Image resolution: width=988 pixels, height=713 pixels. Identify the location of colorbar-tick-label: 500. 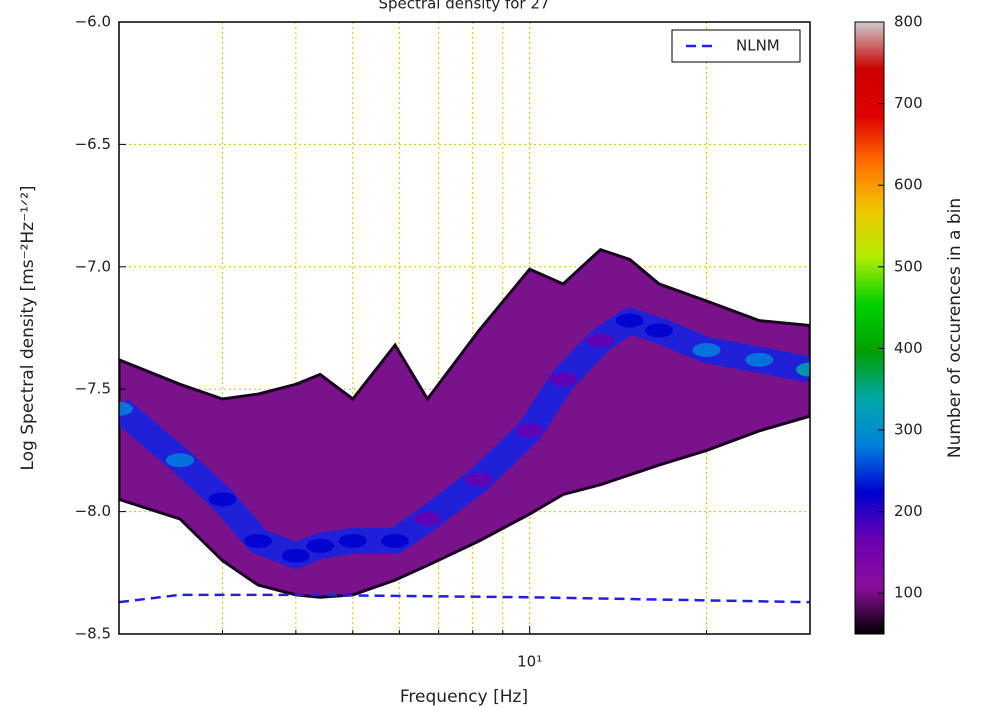
(908, 266).